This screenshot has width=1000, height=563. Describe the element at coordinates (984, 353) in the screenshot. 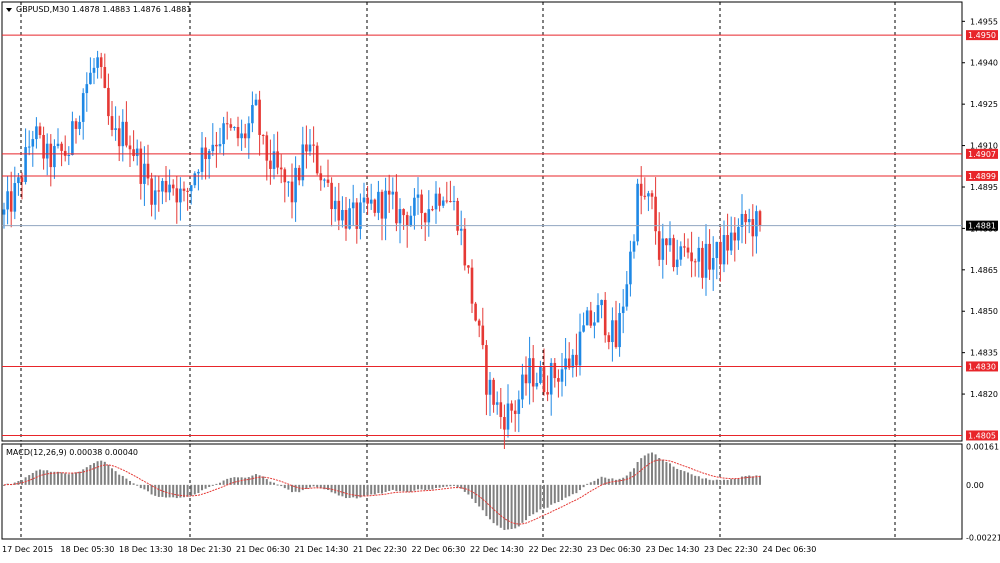

I see `y-tick-label: 1.4835` at that location.